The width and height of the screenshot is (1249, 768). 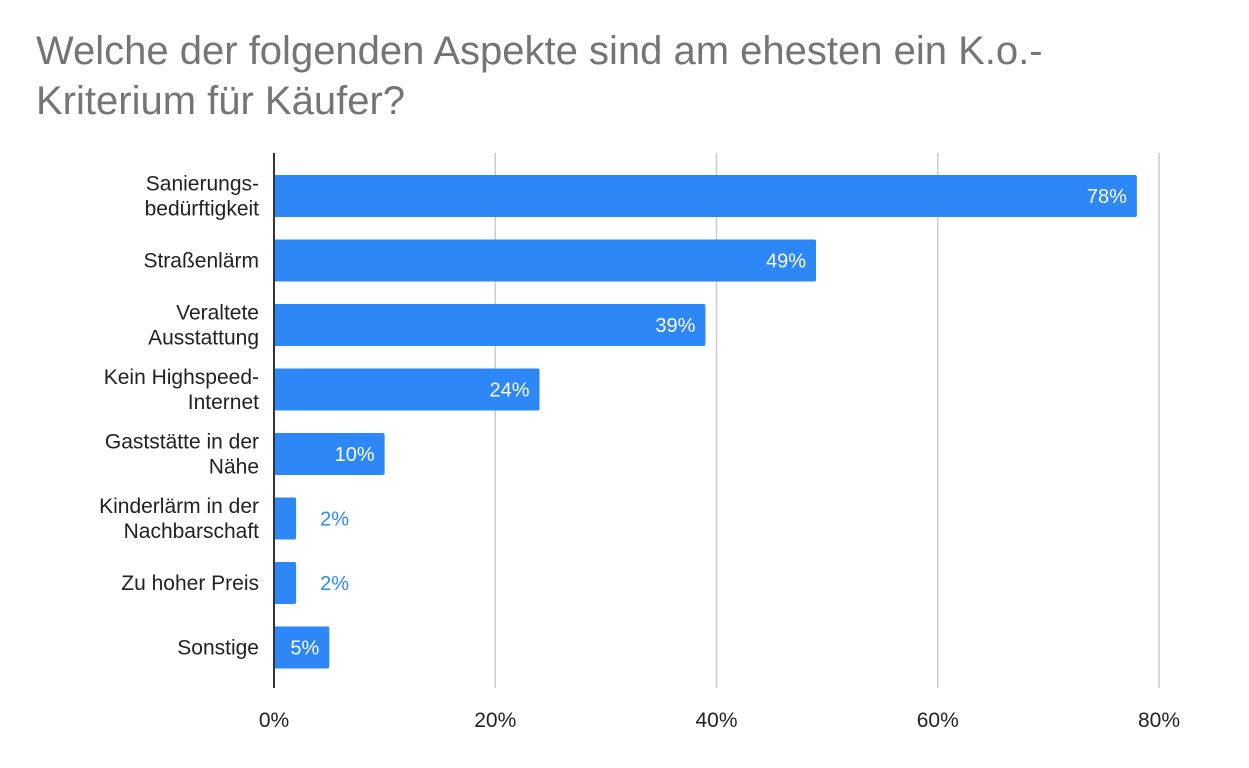 What do you see at coordinates (217, 313) in the screenshot?
I see `category-label-line: Veraltete` at bounding box center [217, 313].